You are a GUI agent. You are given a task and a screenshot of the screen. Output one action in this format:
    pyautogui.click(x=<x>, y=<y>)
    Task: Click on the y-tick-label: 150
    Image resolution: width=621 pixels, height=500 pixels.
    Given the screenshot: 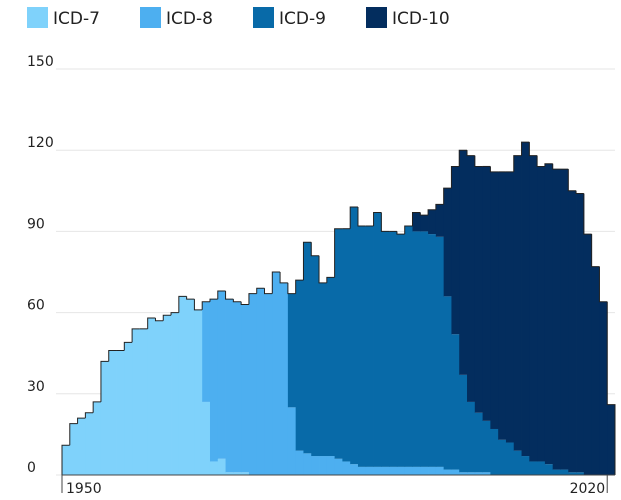 What is the action you would take?
    pyautogui.click(x=40, y=62)
    